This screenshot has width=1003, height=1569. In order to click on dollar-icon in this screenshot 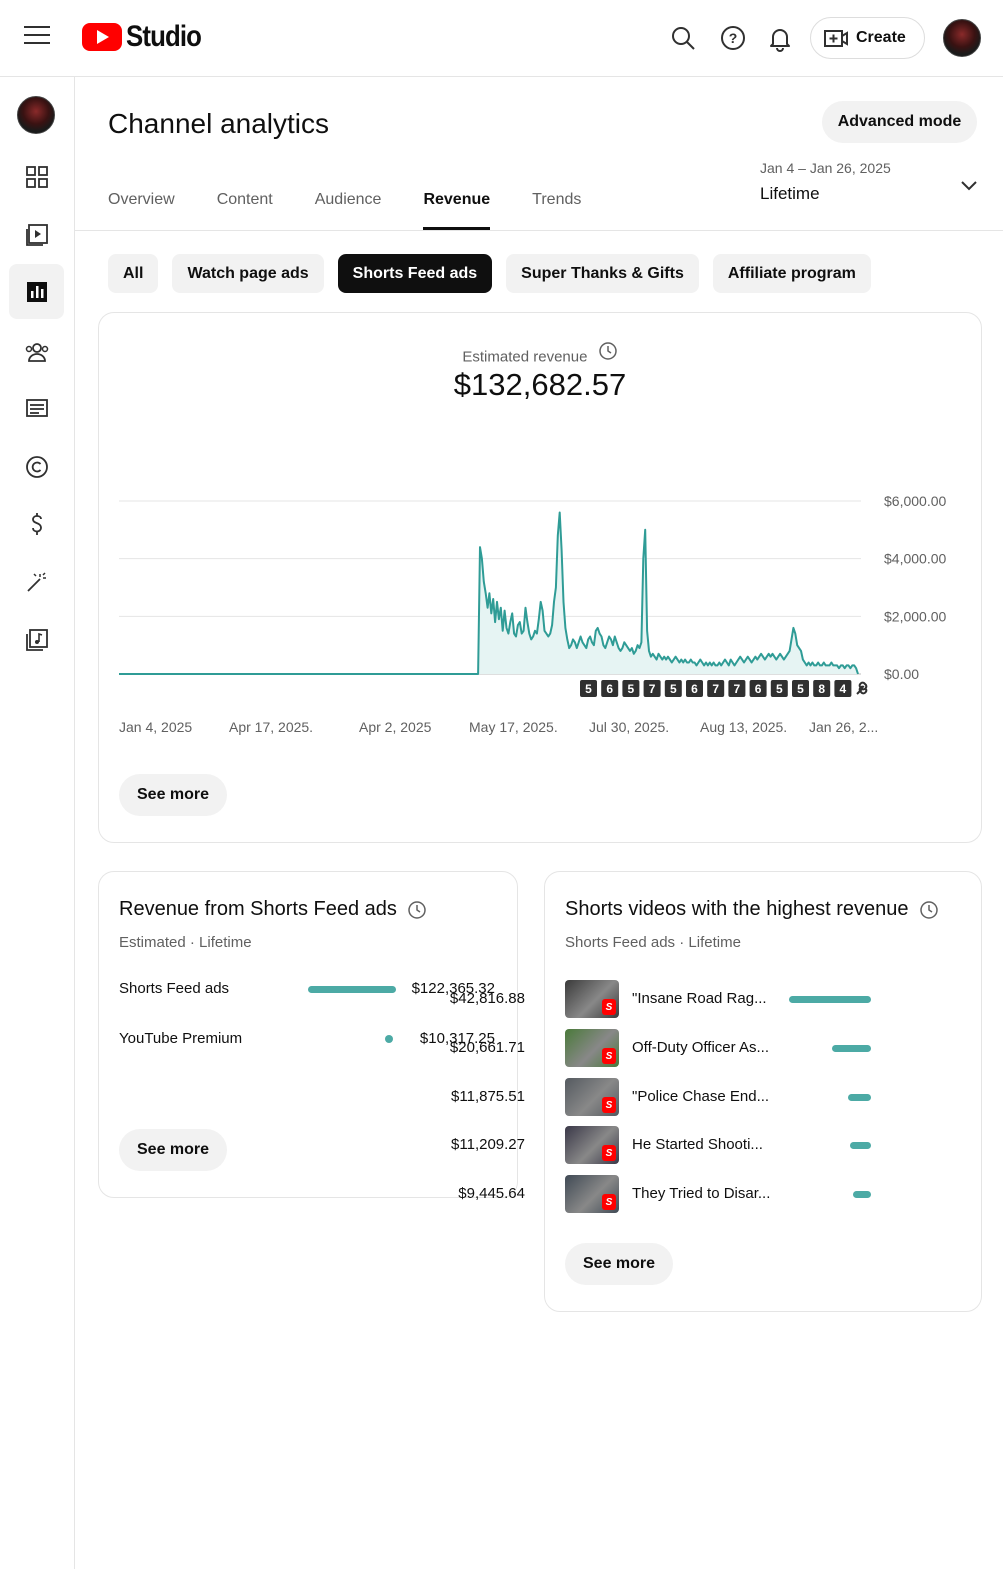, I will do `click(36, 523)`.